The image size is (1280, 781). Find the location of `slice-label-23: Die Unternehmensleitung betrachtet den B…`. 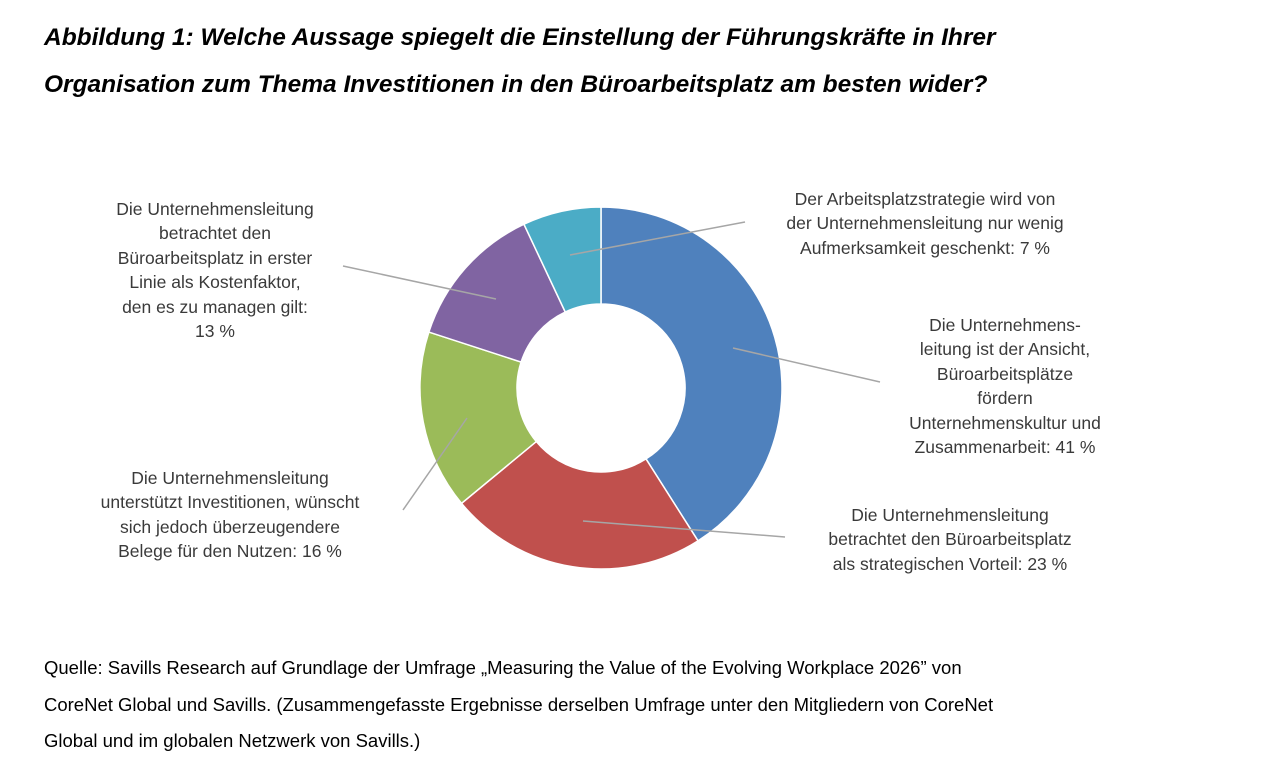

slice-label-23: Die Unternehmensleitung betrachtet den B… is located at coordinates (950, 539).